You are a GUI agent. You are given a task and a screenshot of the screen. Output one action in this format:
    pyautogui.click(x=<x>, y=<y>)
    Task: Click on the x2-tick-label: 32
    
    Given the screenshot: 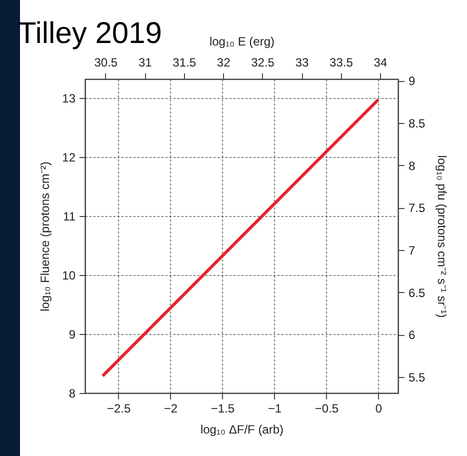 What is the action you would take?
    pyautogui.click(x=223, y=63)
    